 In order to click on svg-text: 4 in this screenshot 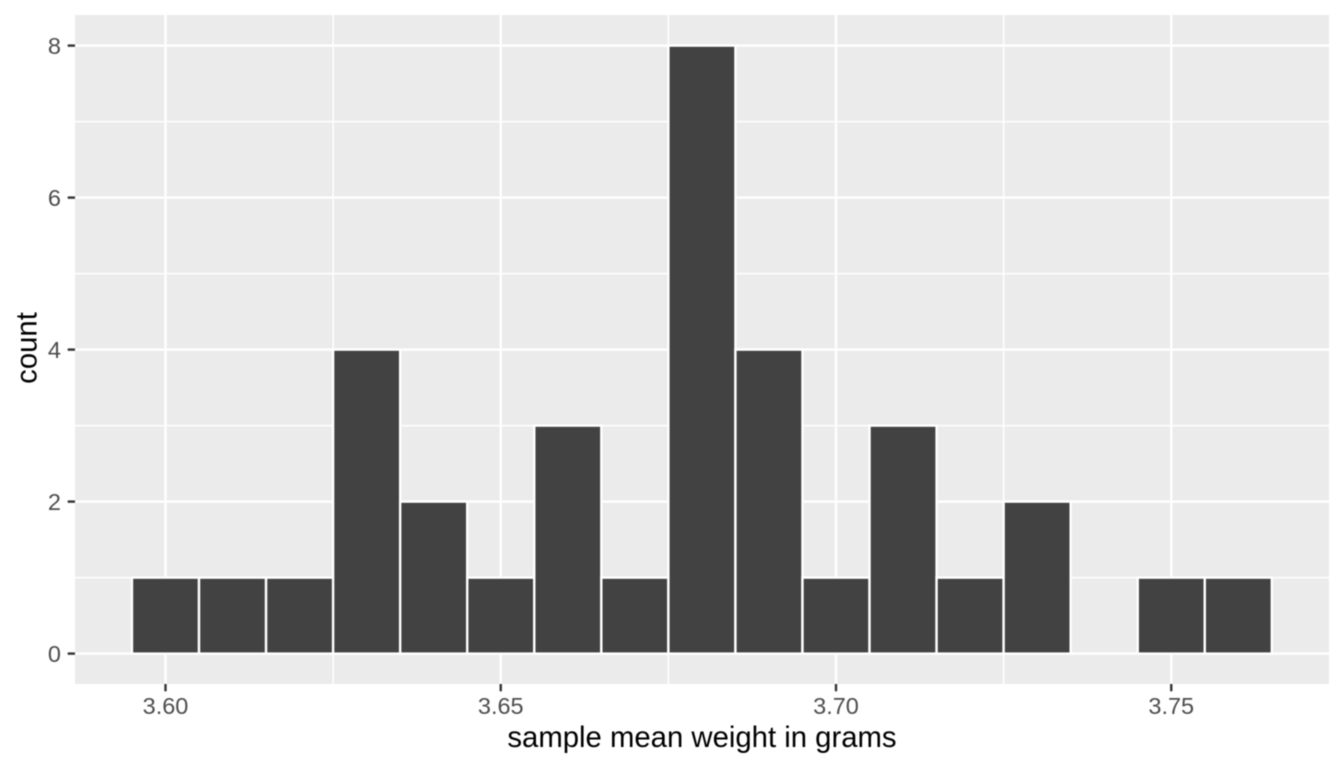, I will do `click(54, 350)`.